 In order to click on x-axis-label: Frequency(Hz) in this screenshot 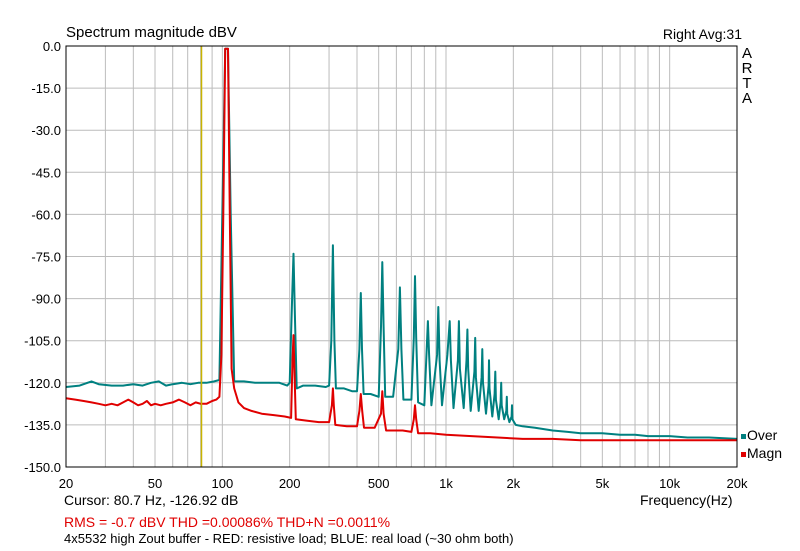, I will do `click(686, 500)`.